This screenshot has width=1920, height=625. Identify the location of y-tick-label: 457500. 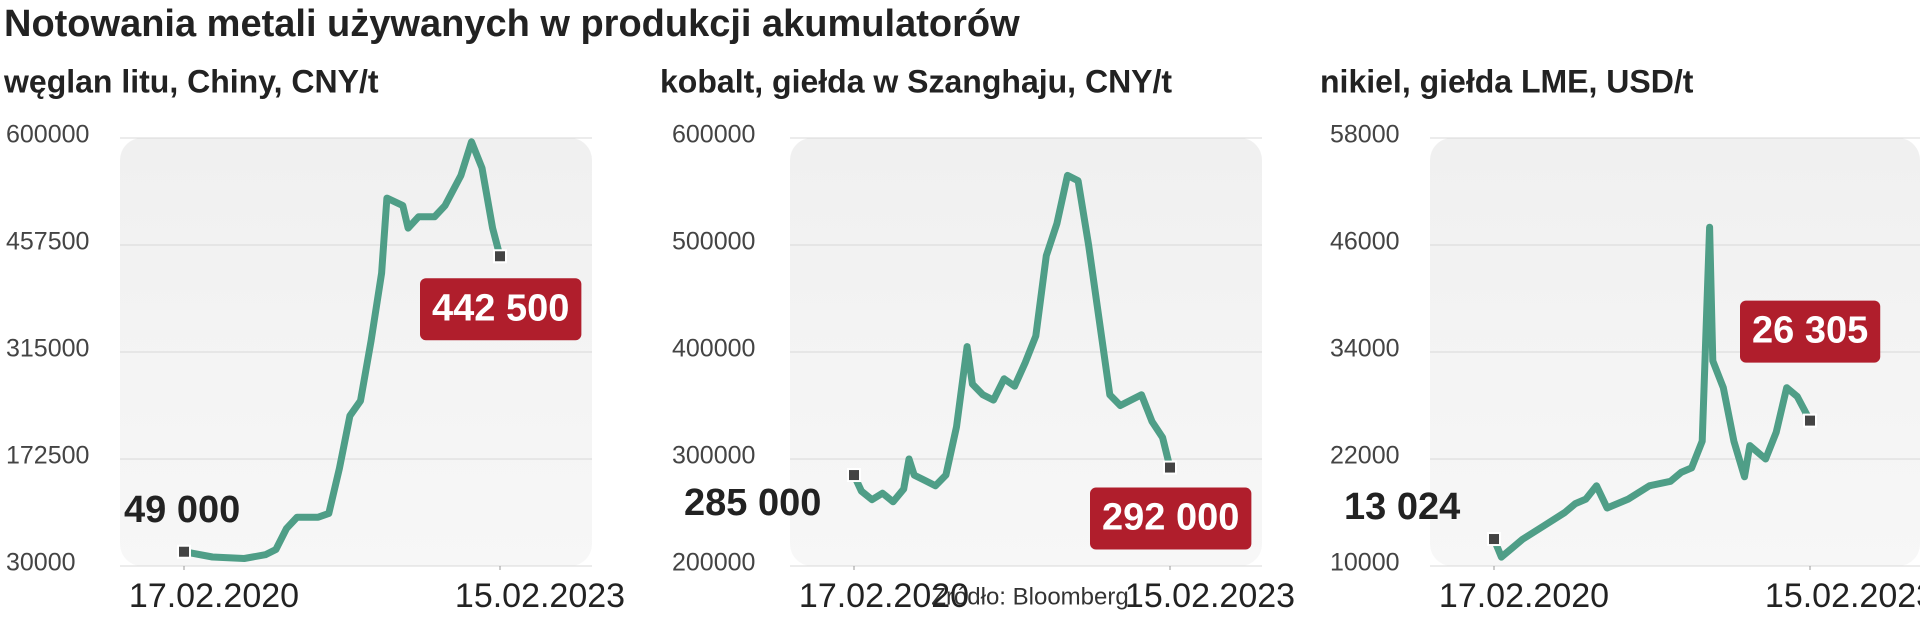
(47, 242).